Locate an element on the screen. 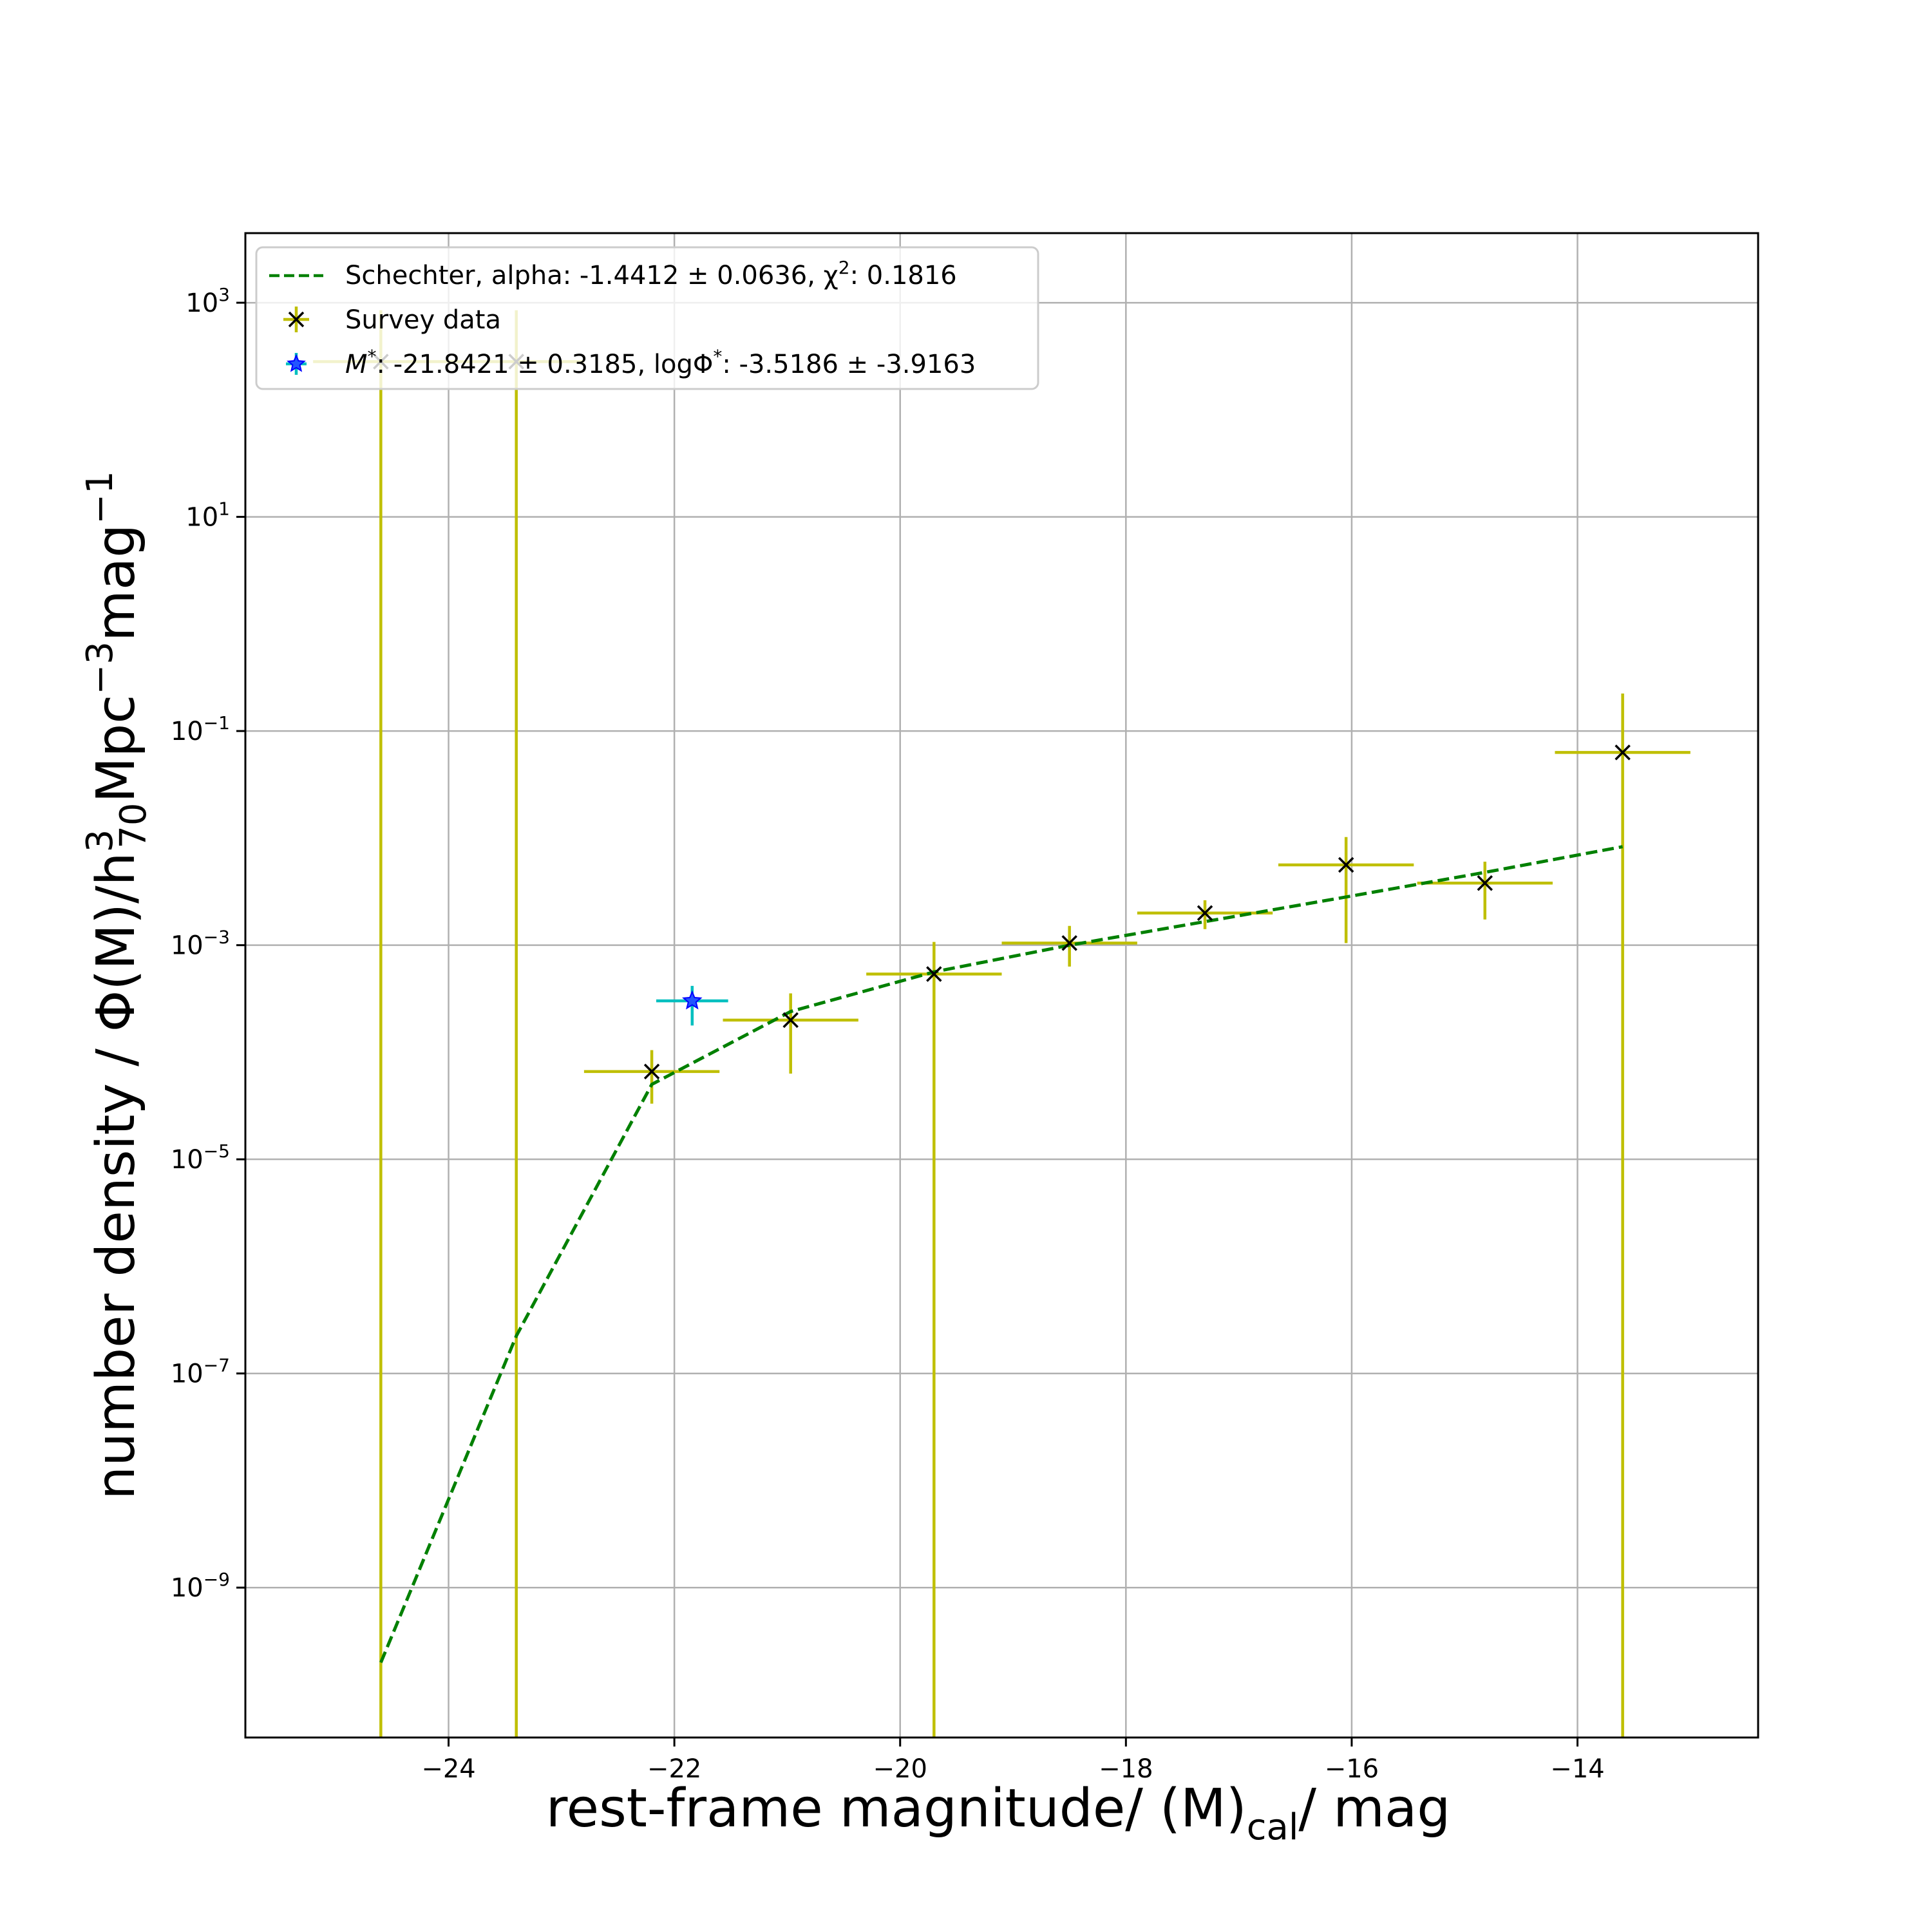 Image resolution: width=1932 pixels, height=1932 pixels. x-tick-label: −16 is located at coordinates (1352, 1769).